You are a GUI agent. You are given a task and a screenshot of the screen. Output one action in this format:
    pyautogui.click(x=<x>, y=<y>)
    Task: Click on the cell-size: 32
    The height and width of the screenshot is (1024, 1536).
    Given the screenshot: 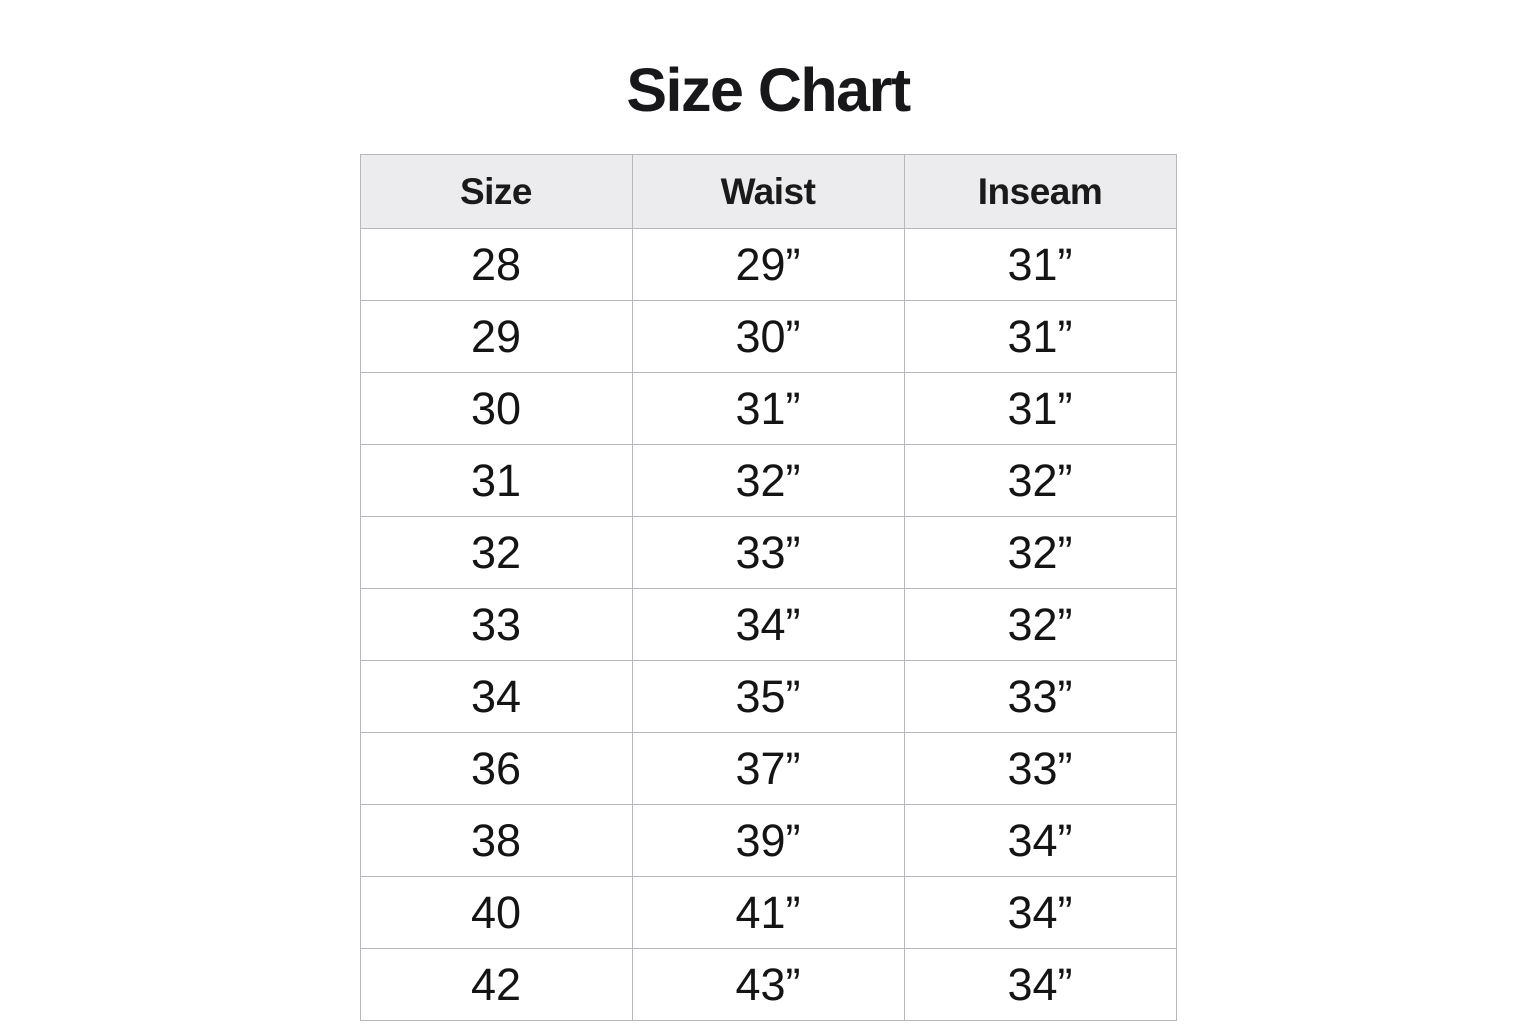 What is the action you would take?
    pyautogui.click(x=496, y=552)
    